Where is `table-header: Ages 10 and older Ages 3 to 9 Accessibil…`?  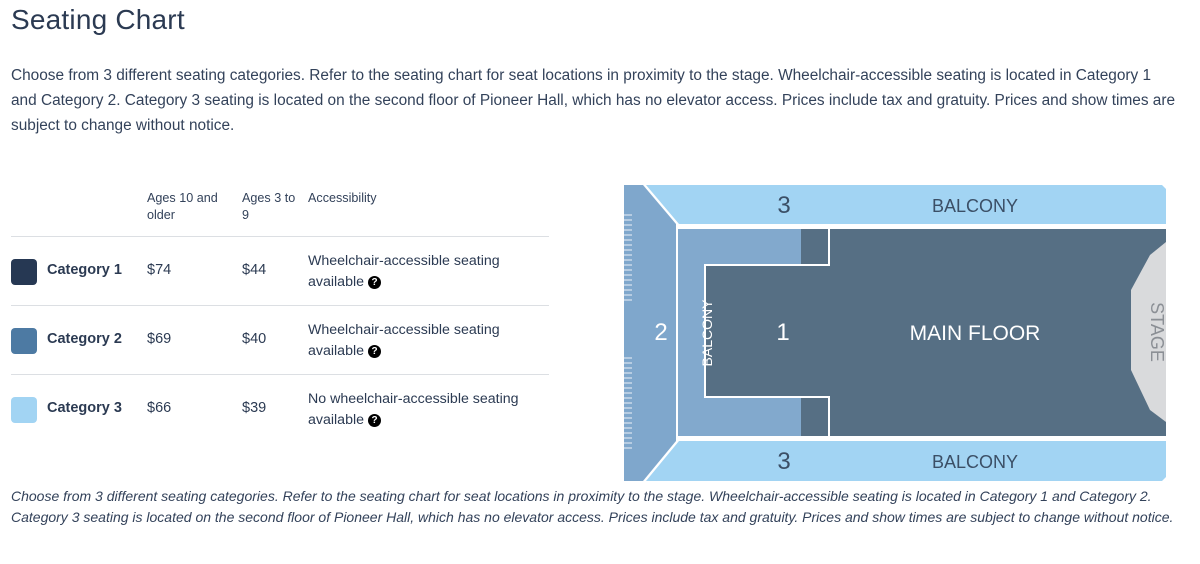
table-header: Ages 10 and older Ages 3 to 9 Accessibil… is located at coordinates (280, 213).